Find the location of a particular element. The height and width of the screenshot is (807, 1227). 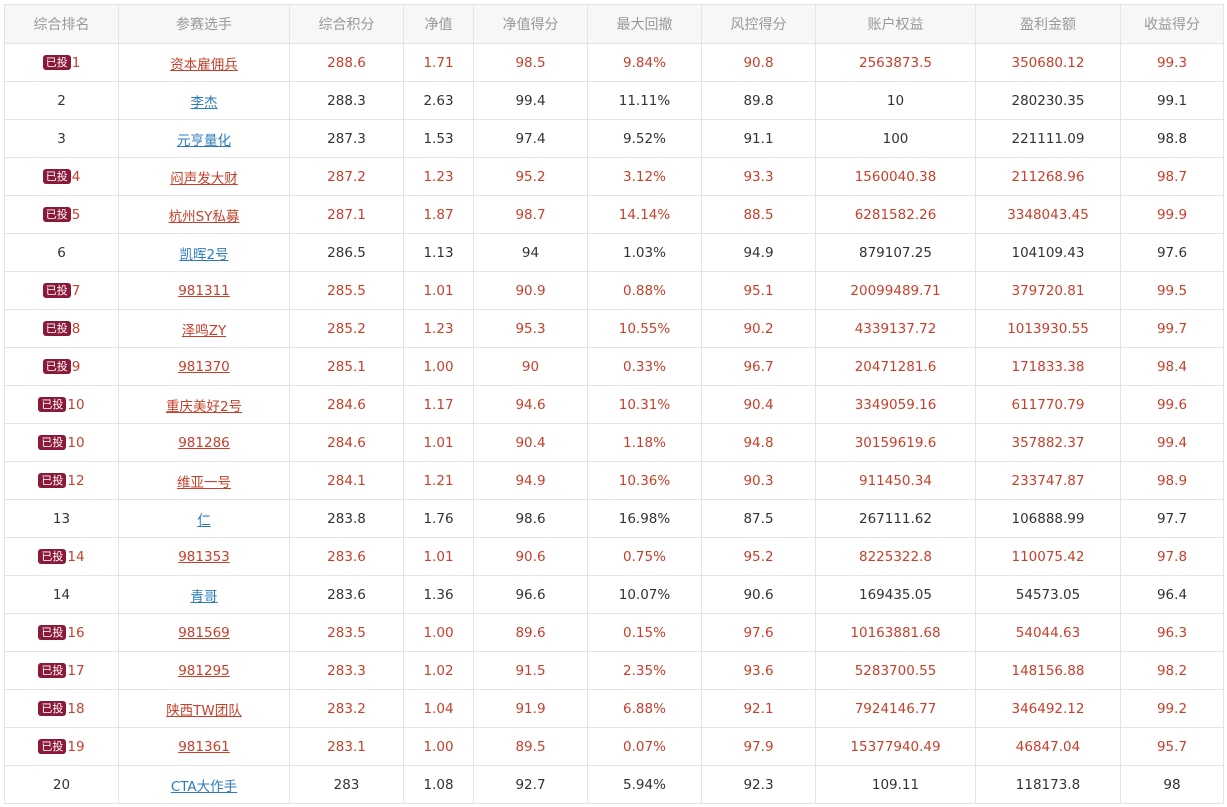

header-participant: 参赛选手 is located at coordinates (204, 24).